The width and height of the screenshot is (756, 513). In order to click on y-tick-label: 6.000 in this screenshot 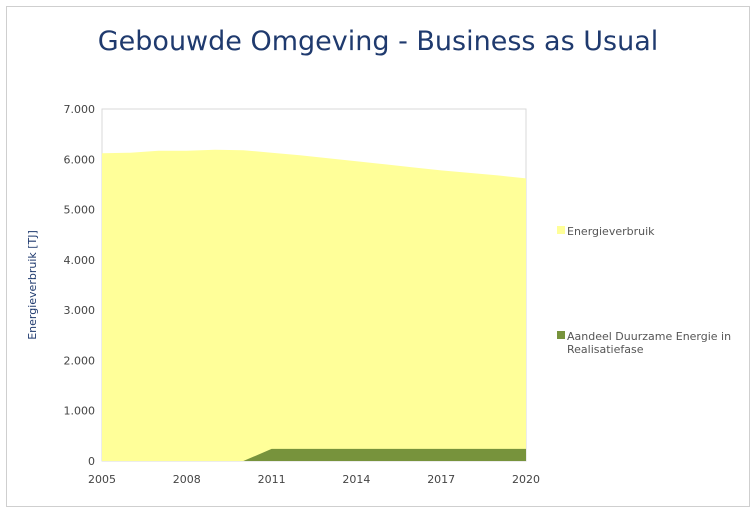, I will do `click(80, 159)`.